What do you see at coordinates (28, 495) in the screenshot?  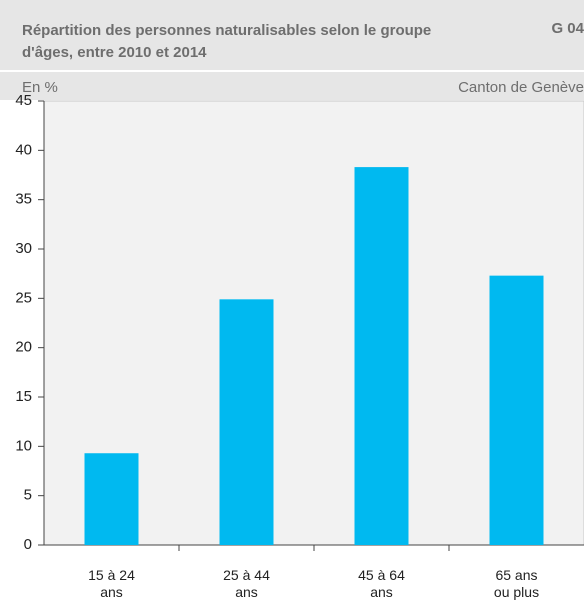 I see `y-tick-label: 5` at bounding box center [28, 495].